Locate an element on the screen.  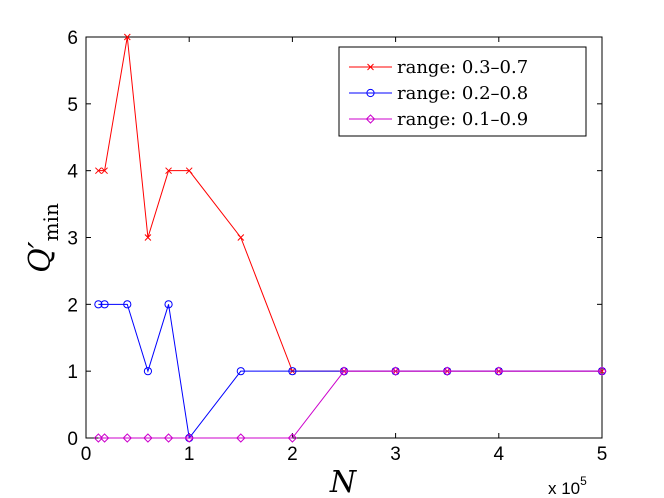
x-axis-multiplier-exp: 5 is located at coordinates (583, 481).